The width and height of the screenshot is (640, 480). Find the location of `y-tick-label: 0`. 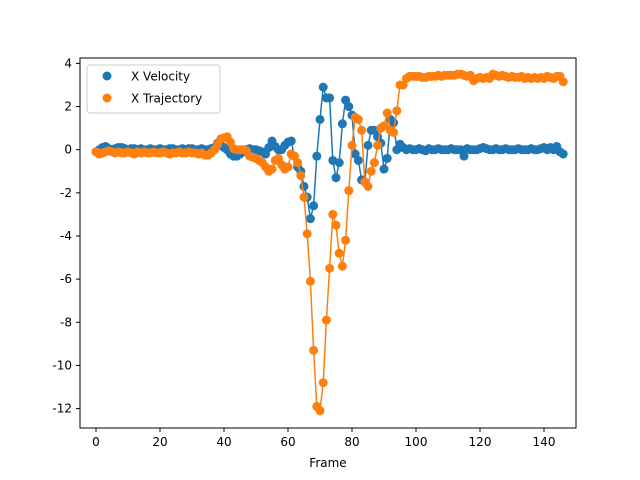

y-tick-label: 0 is located at coordinates (68, 150).